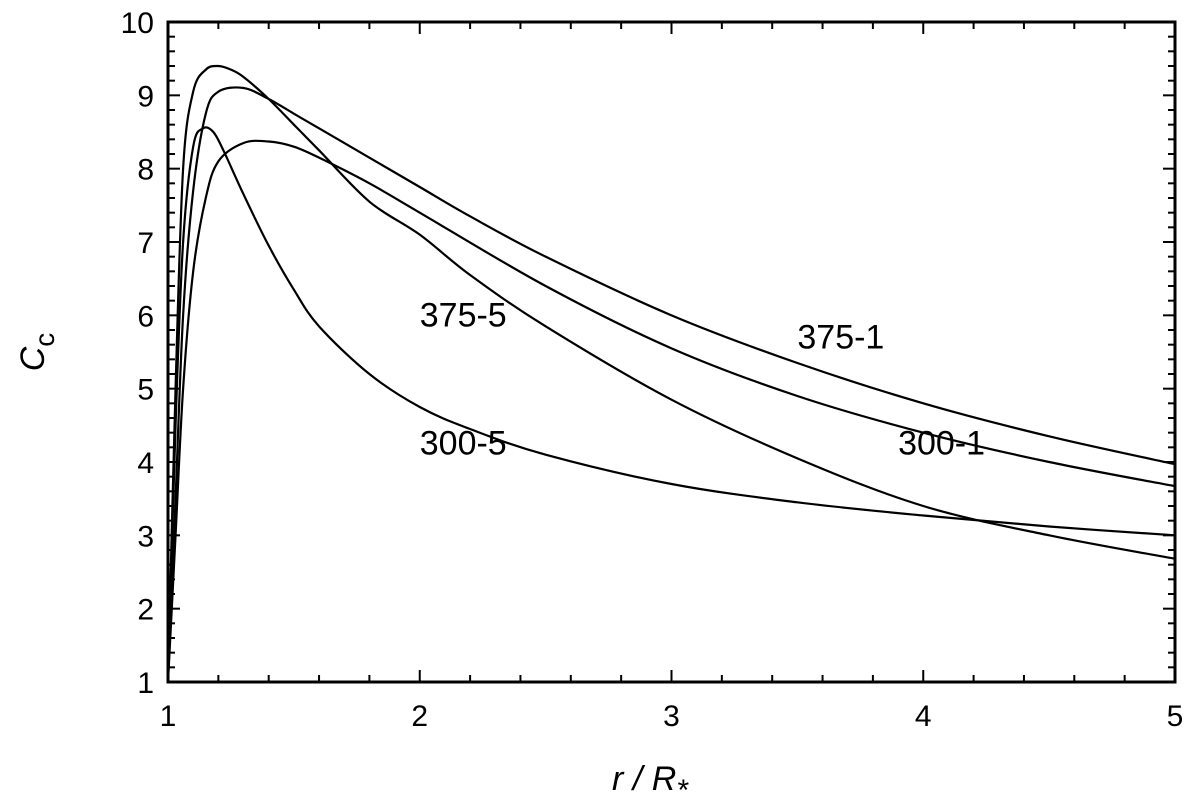 This screenshot has width=1200, height=806. Describe the element at coordinates (840, 337) in the screenshot. I see `curve-label-375-1: 375-1` at that location.